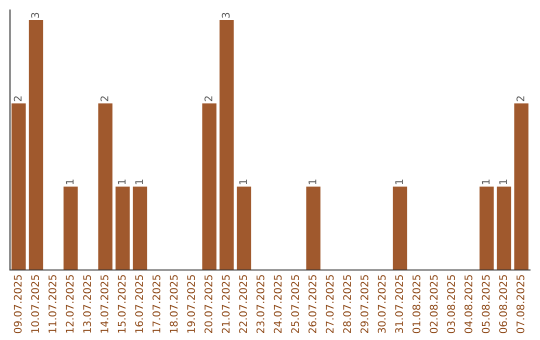 The width and height of the screenshot is (540, 340). What do you see at coordinates (347, 304) in the screenshot?
I see `x-tick-label: 28.07.2025` at bounding box center [347, 304].